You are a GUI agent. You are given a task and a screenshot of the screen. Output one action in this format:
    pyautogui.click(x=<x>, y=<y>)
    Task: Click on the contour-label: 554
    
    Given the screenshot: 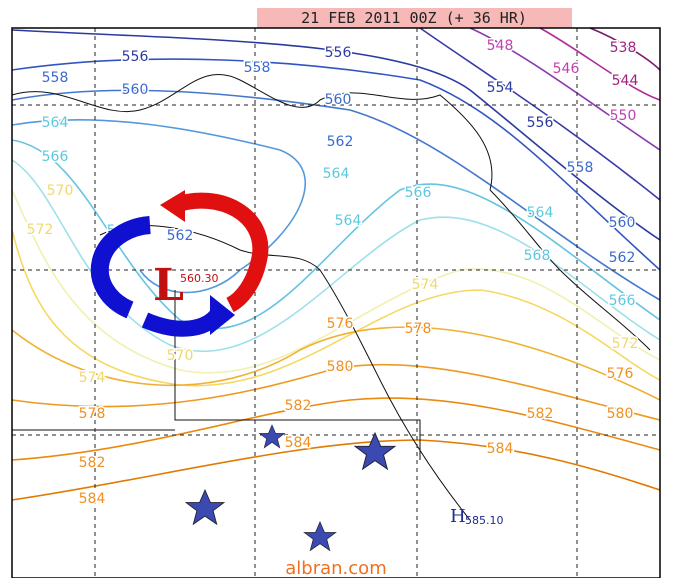 What is the action you would take?
    pyautogui.click(x=500, y=88)
    